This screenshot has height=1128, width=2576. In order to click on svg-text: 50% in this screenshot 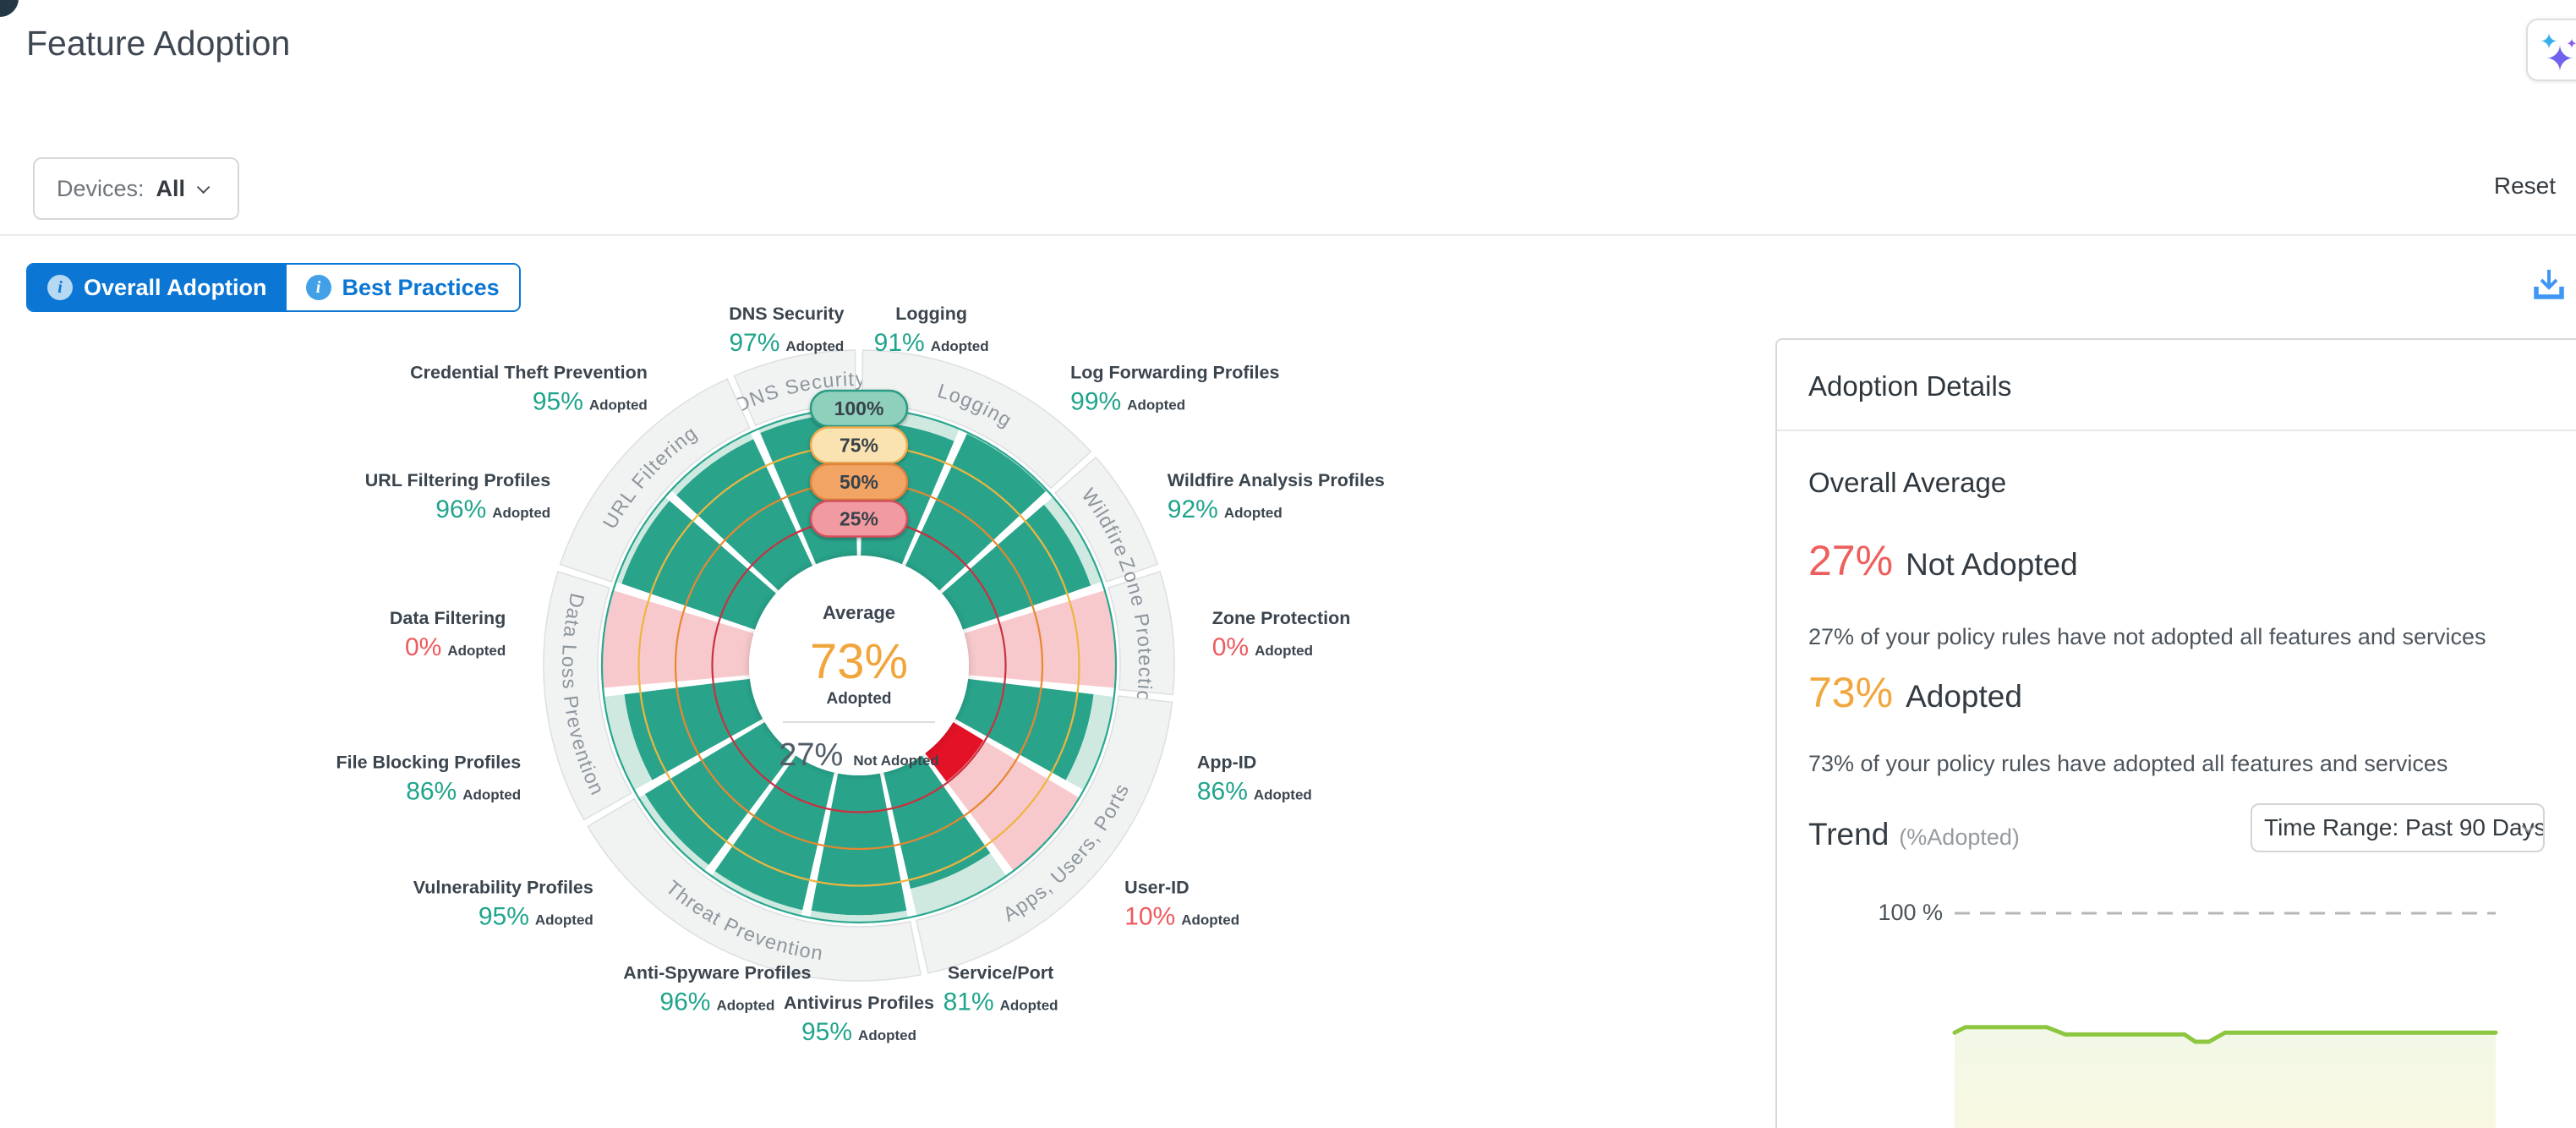, I will do `click(859, 482)`.